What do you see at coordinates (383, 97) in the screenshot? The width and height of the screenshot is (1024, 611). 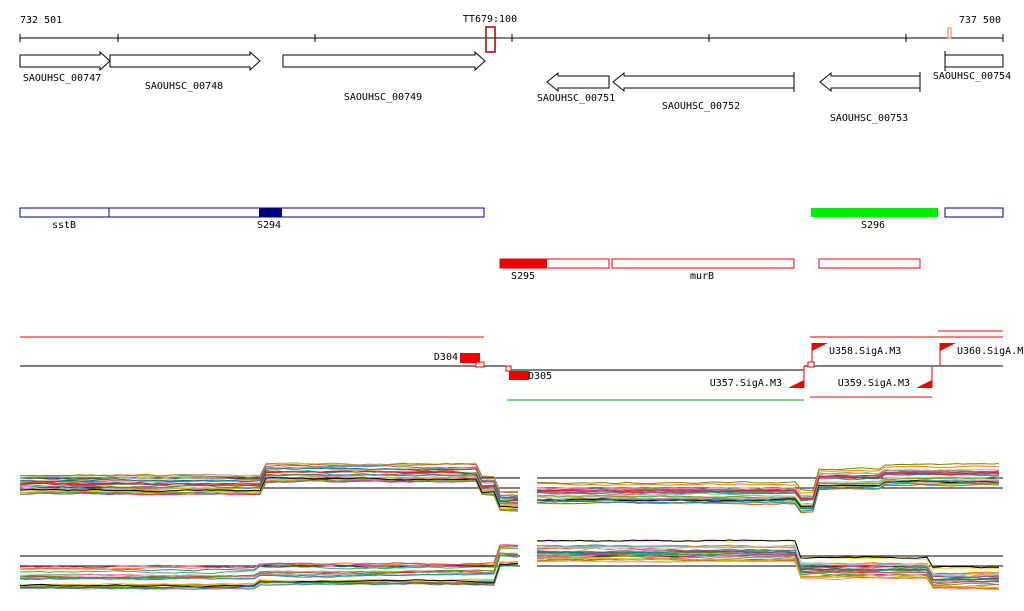 I see `gene-label: SAOUHSC_00749` at bounding box center [383, 97].